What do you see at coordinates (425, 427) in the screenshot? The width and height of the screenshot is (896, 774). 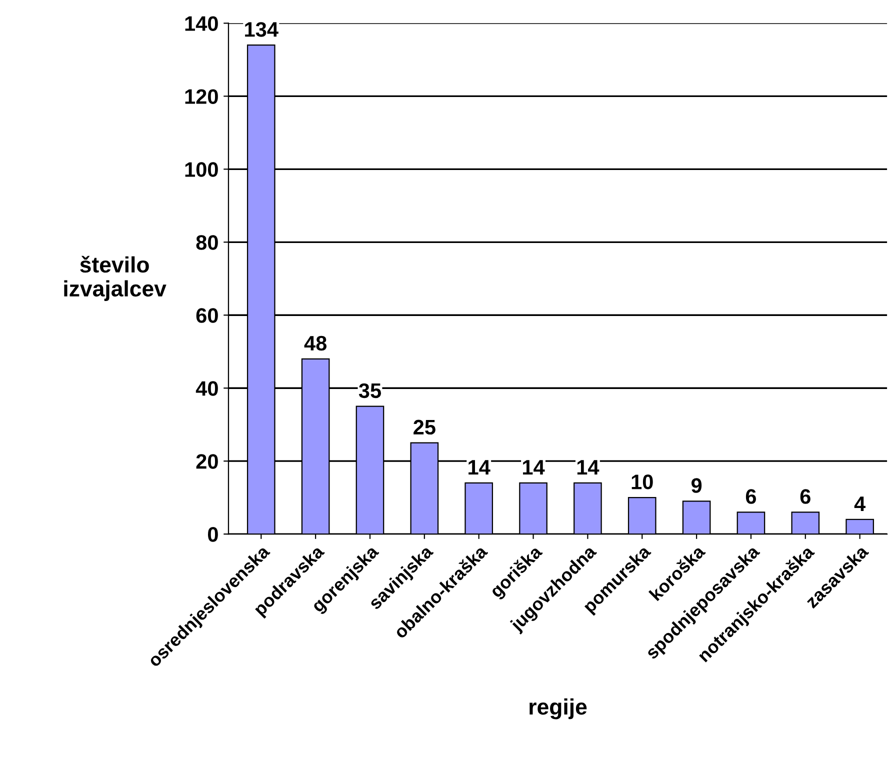 I see `data-label: 25` at bounding box center [425, 427].